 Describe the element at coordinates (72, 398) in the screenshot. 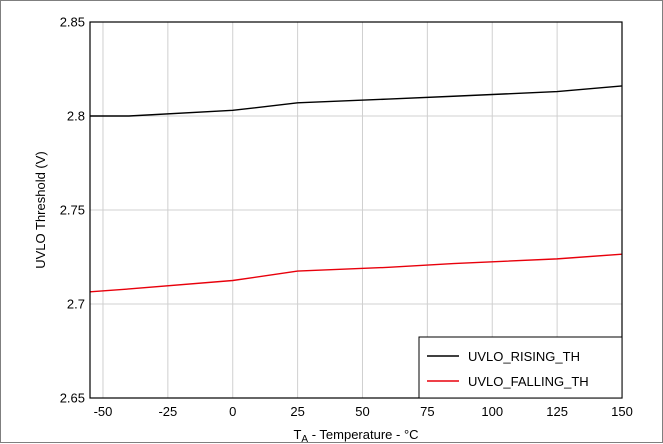

I see `y-tick-label: 2.65` at that location.